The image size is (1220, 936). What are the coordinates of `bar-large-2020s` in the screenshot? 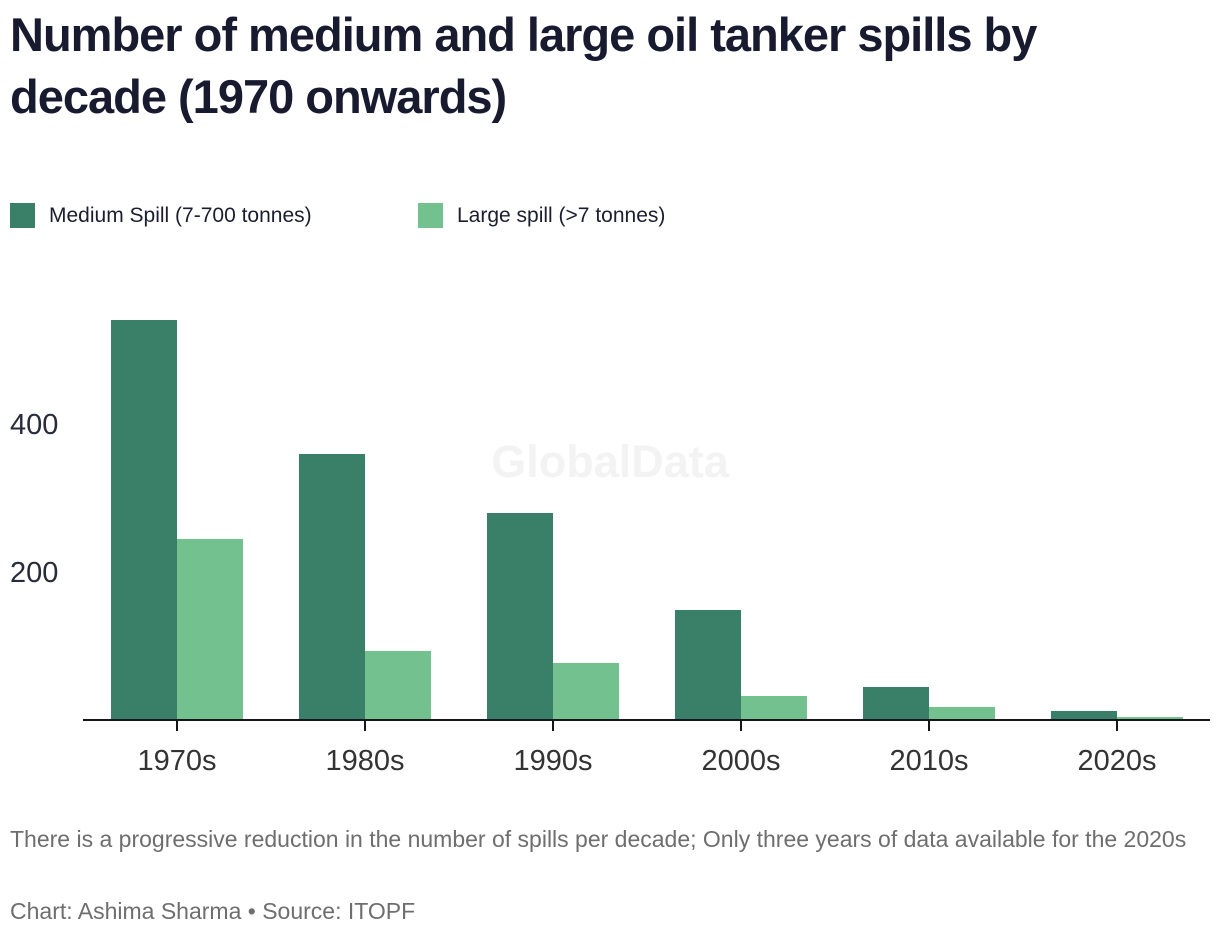 It's located at (1150, 718).